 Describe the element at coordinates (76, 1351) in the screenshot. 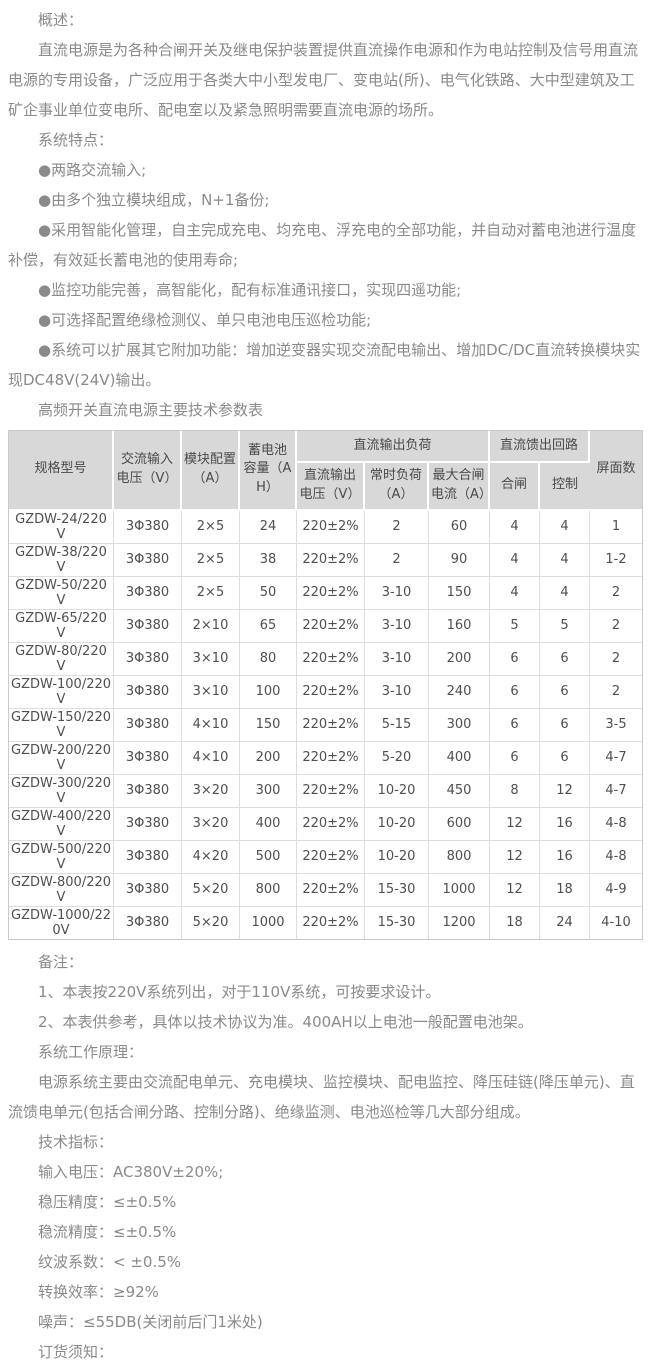

I see `order-title: 订货须知：` at that location.